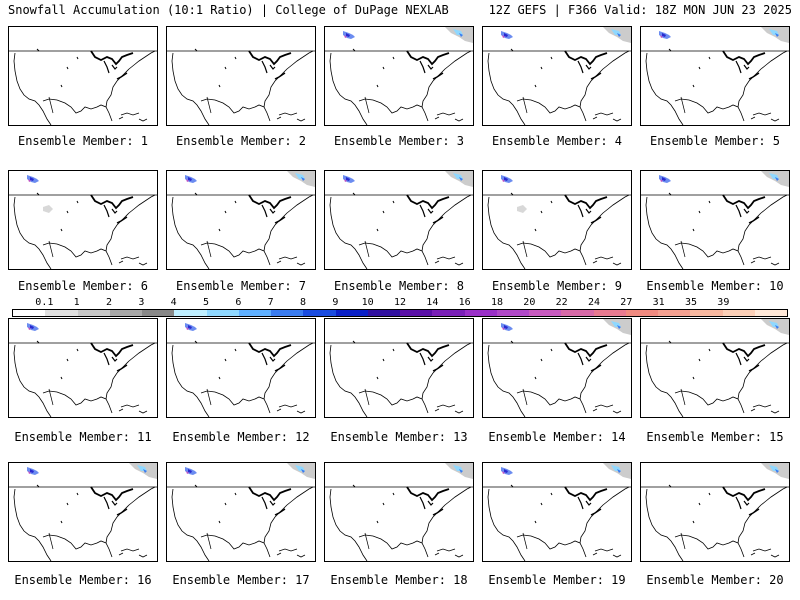 The height and width of the screenshot is (600, 800). Describe the element at coordinates (400, 302) in the screenshot. I see `scale-tick-label: 12` at that location.